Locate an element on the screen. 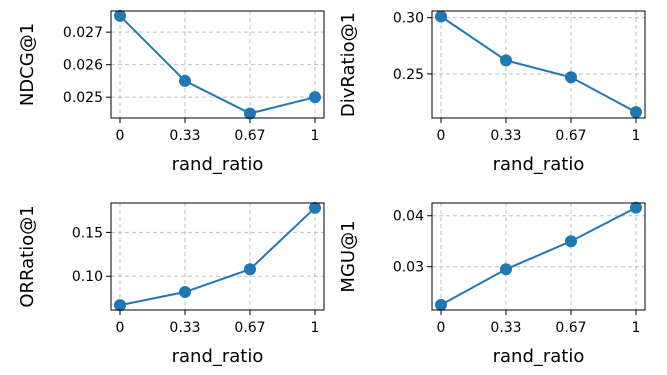 The height and width of the screenshot is (375, 667). y-axis-label: NDCG@1 is located at coordinates (27, 64).